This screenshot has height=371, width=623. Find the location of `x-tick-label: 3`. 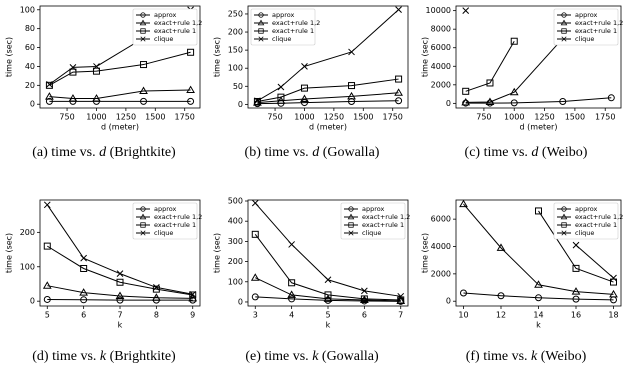

x-tick-label: 3 is located at coordinates (255, 315).